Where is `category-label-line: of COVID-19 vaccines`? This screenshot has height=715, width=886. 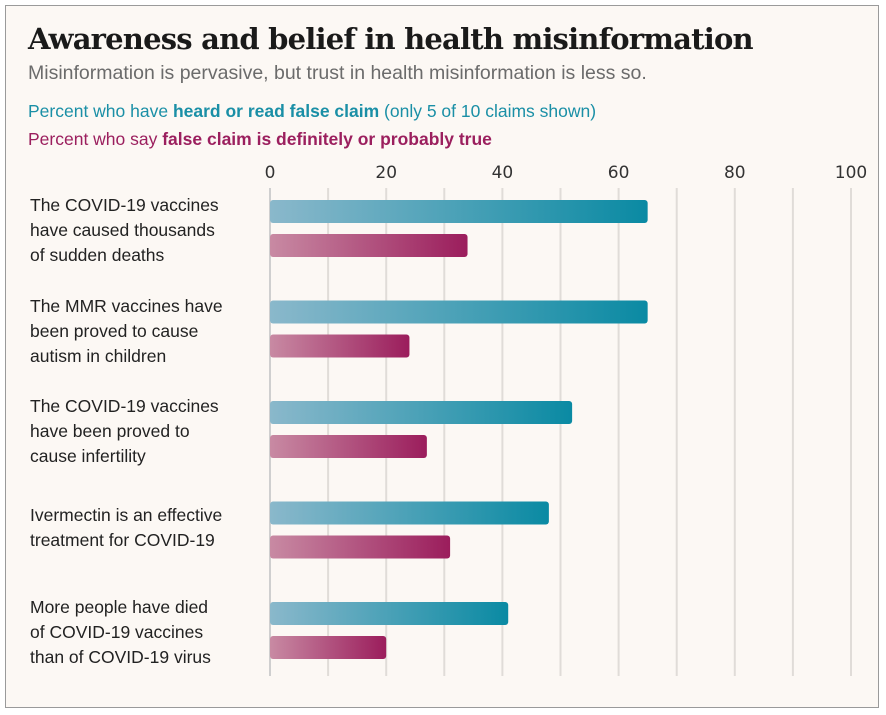
category-label-line: of COVID-19 vaccines is located at coordinates (117, 632).